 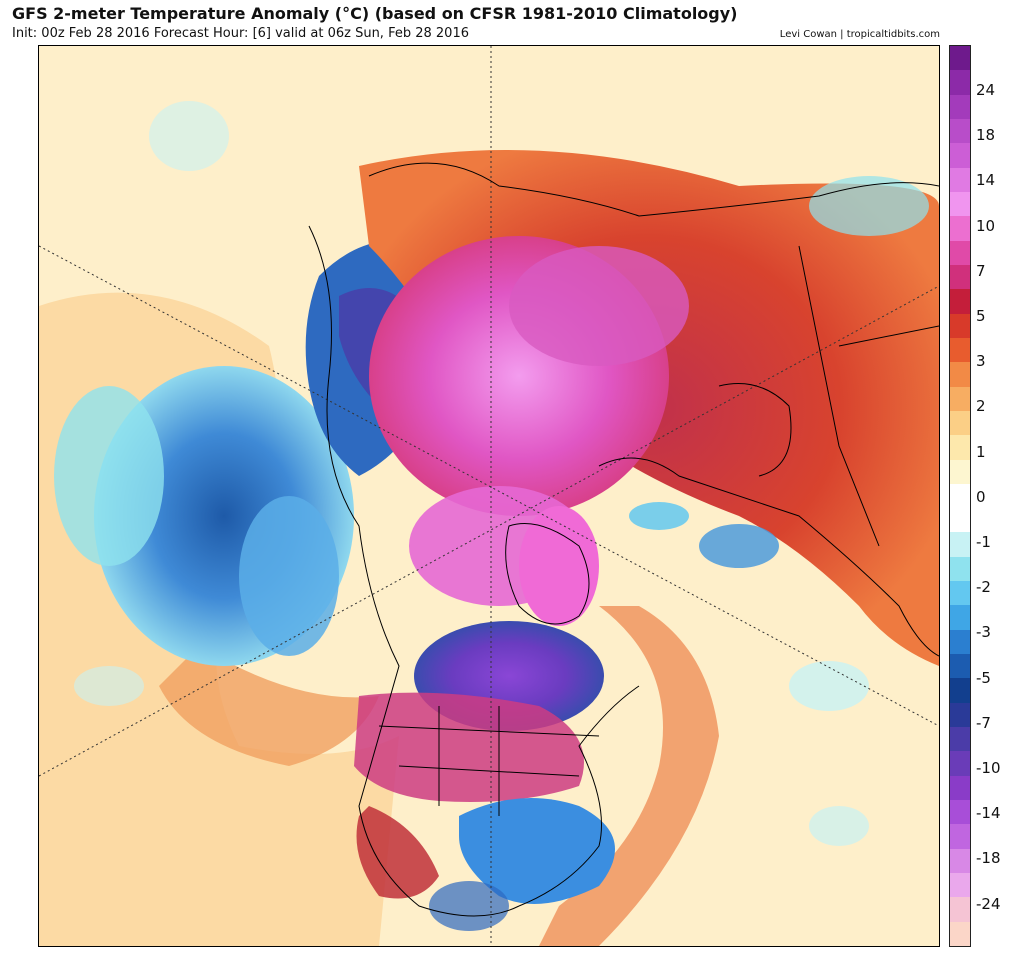 What do you see at coordinates (537, 851) in the screenshot?
I see `southeast-us-cold-anomaly` at bounding box center [537, 851].